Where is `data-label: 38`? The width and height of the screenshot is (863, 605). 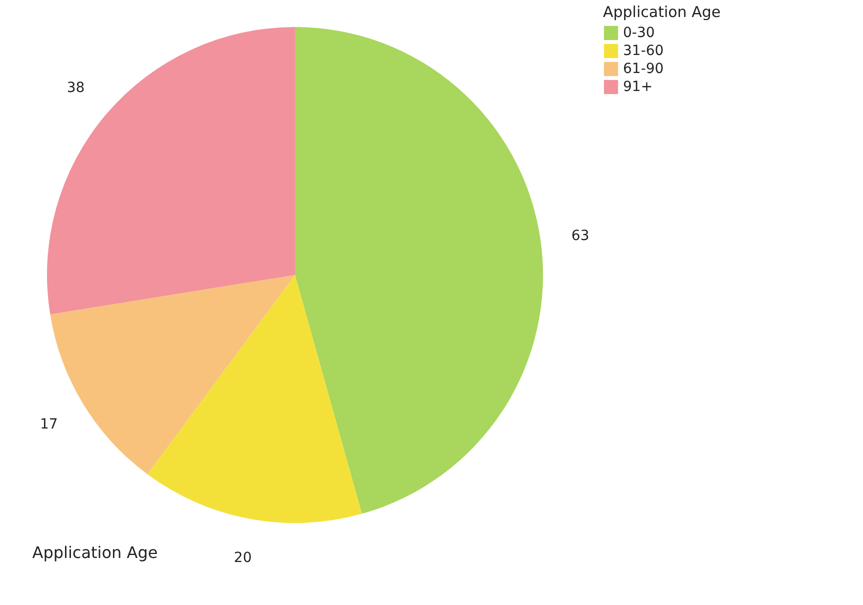
data-label: 38 is located at coordinates (75, 88).